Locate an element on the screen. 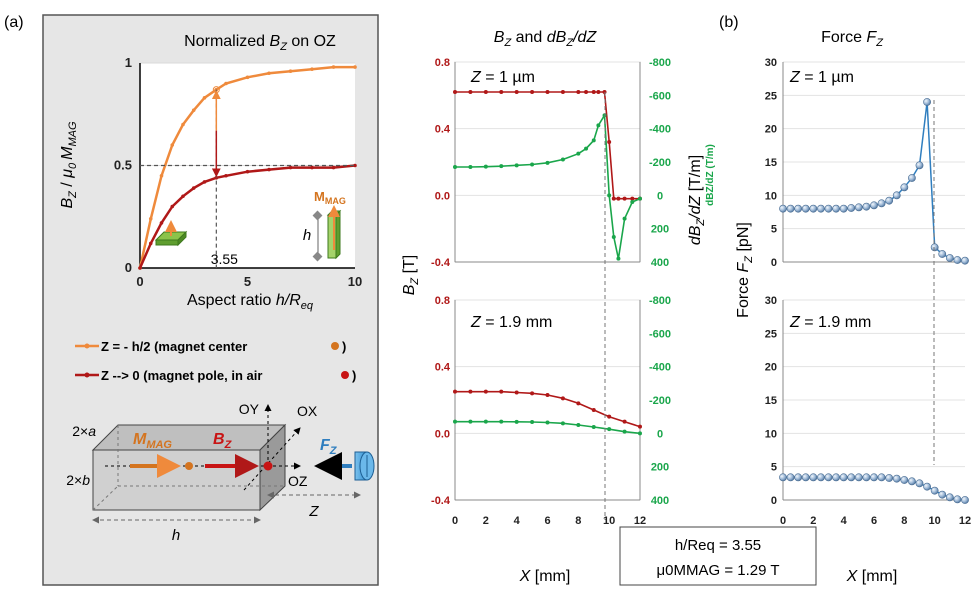  legend-paren-center: ) is located at coordinates (344, 346).